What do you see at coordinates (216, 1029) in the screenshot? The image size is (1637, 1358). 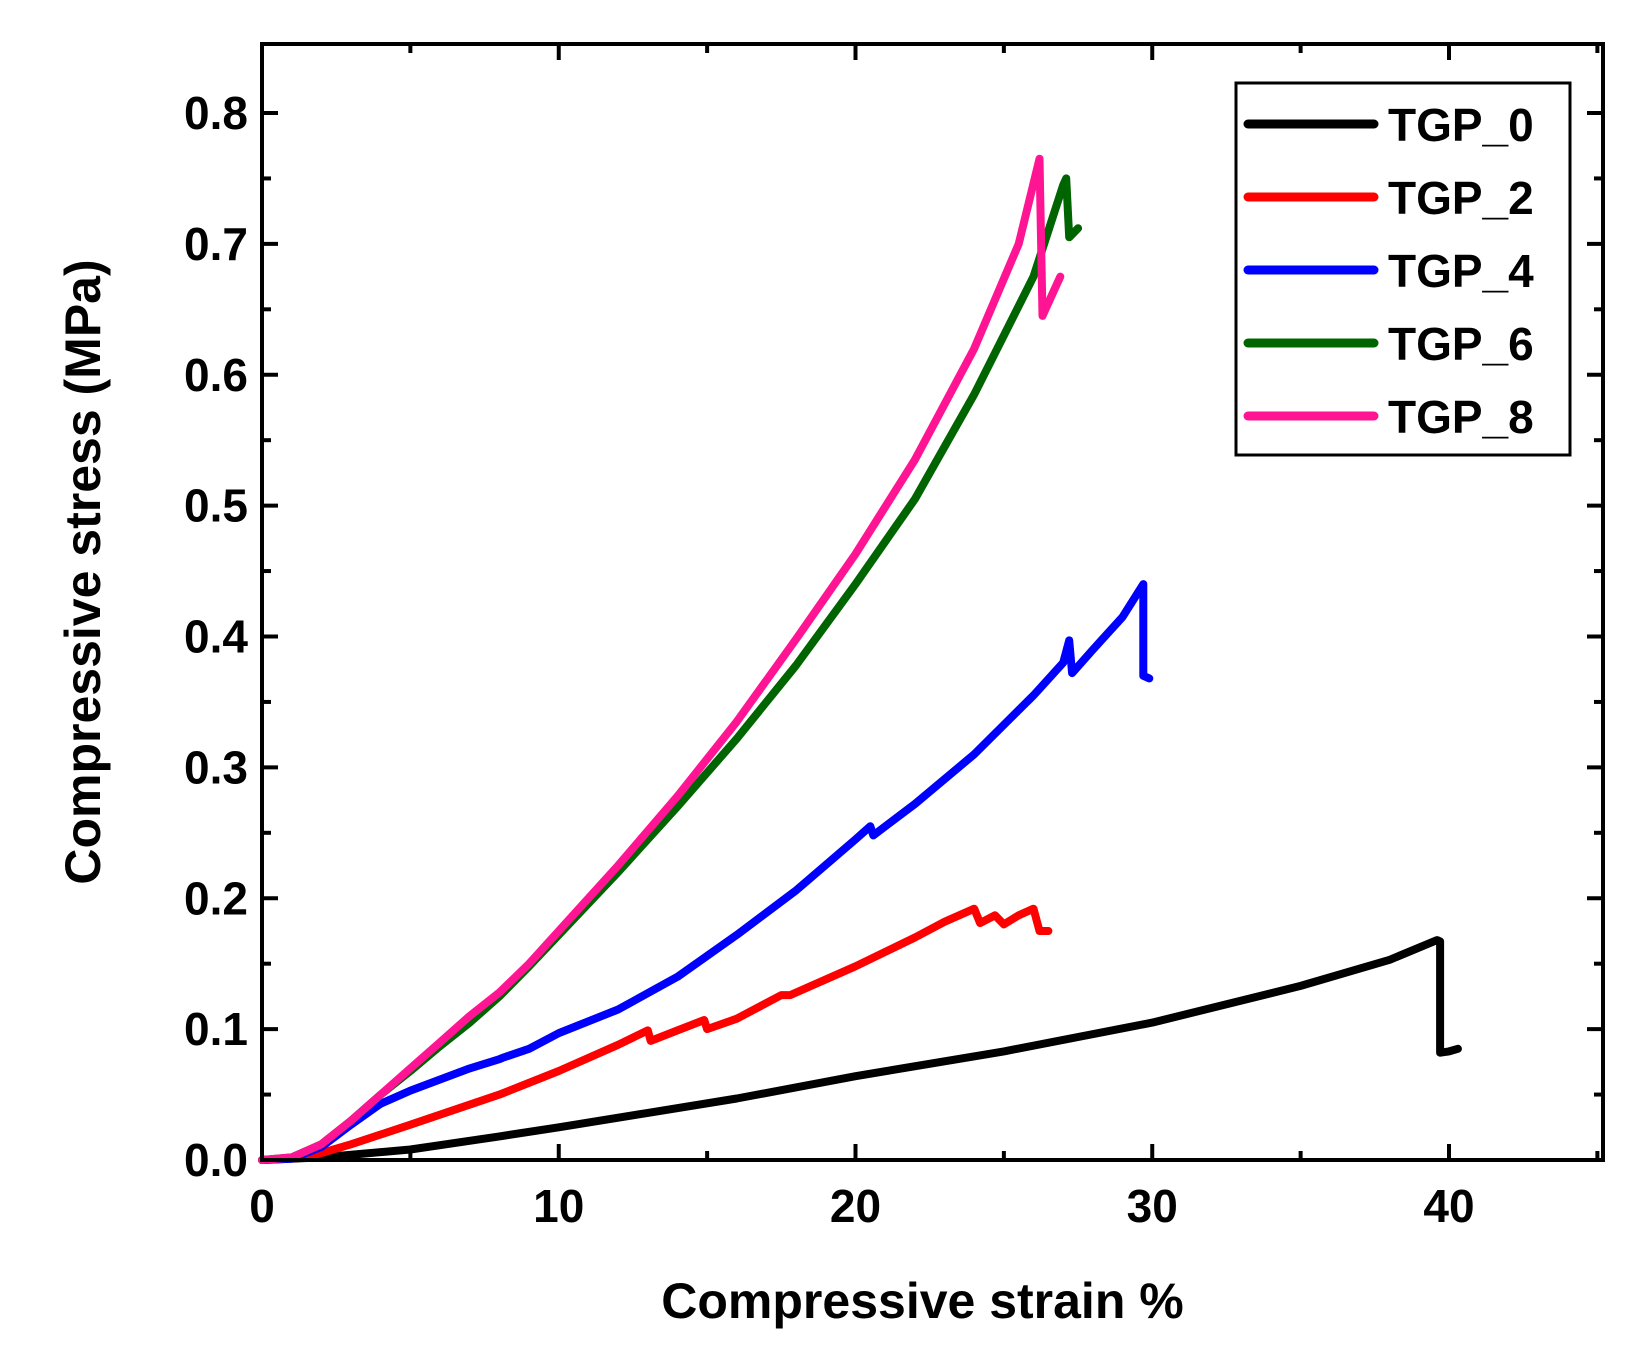 I see `y-tick-label: 0.1` at bounding box center [216, 1029].